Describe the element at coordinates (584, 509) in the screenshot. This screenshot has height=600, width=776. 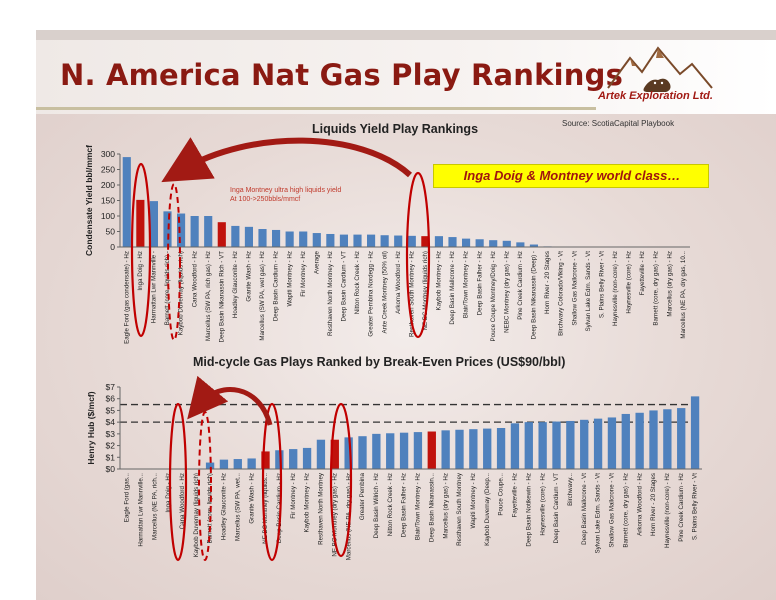
I see `category-label: Deep Basin Mallcrone - Vt` at that location.